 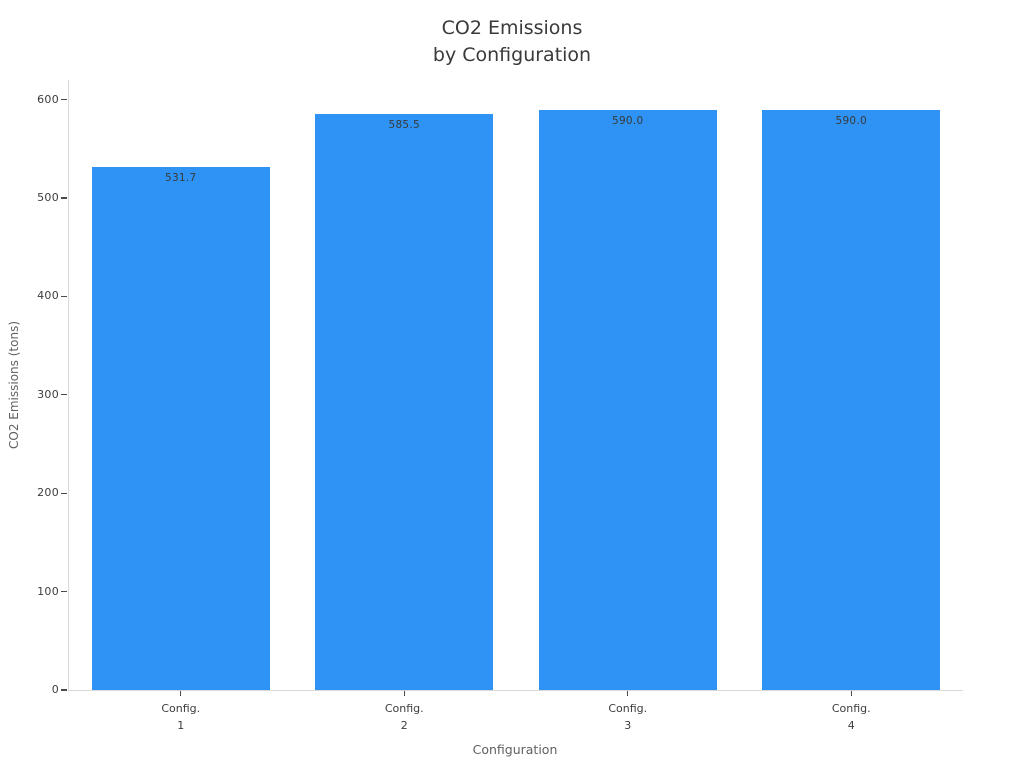 What do you see at coordinates (48, 296) in the screenshot?
I see `y-tick-label: 400` at bounding box center [48, 296].